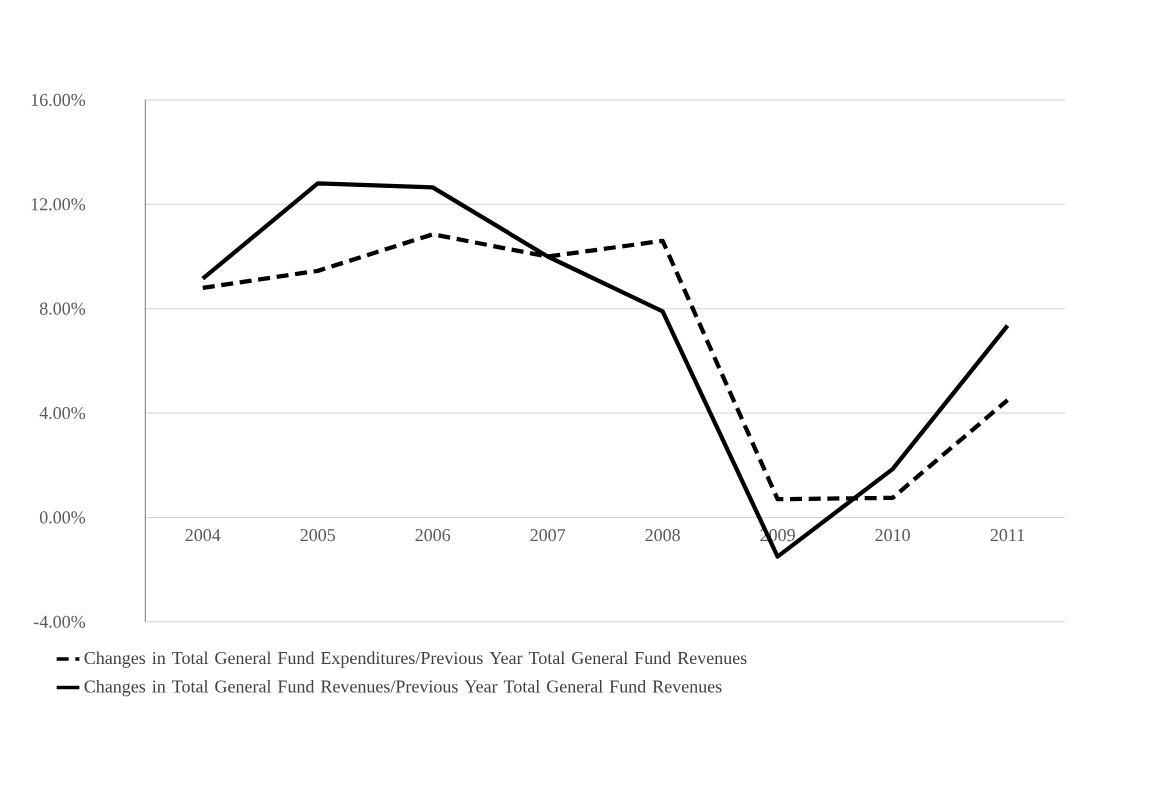 The width and height of the screenshot is (1149, 787). Describe the element at coordinates (58, 100) in the screenshot. I see `y-tick-label: 16.00%` at that location.